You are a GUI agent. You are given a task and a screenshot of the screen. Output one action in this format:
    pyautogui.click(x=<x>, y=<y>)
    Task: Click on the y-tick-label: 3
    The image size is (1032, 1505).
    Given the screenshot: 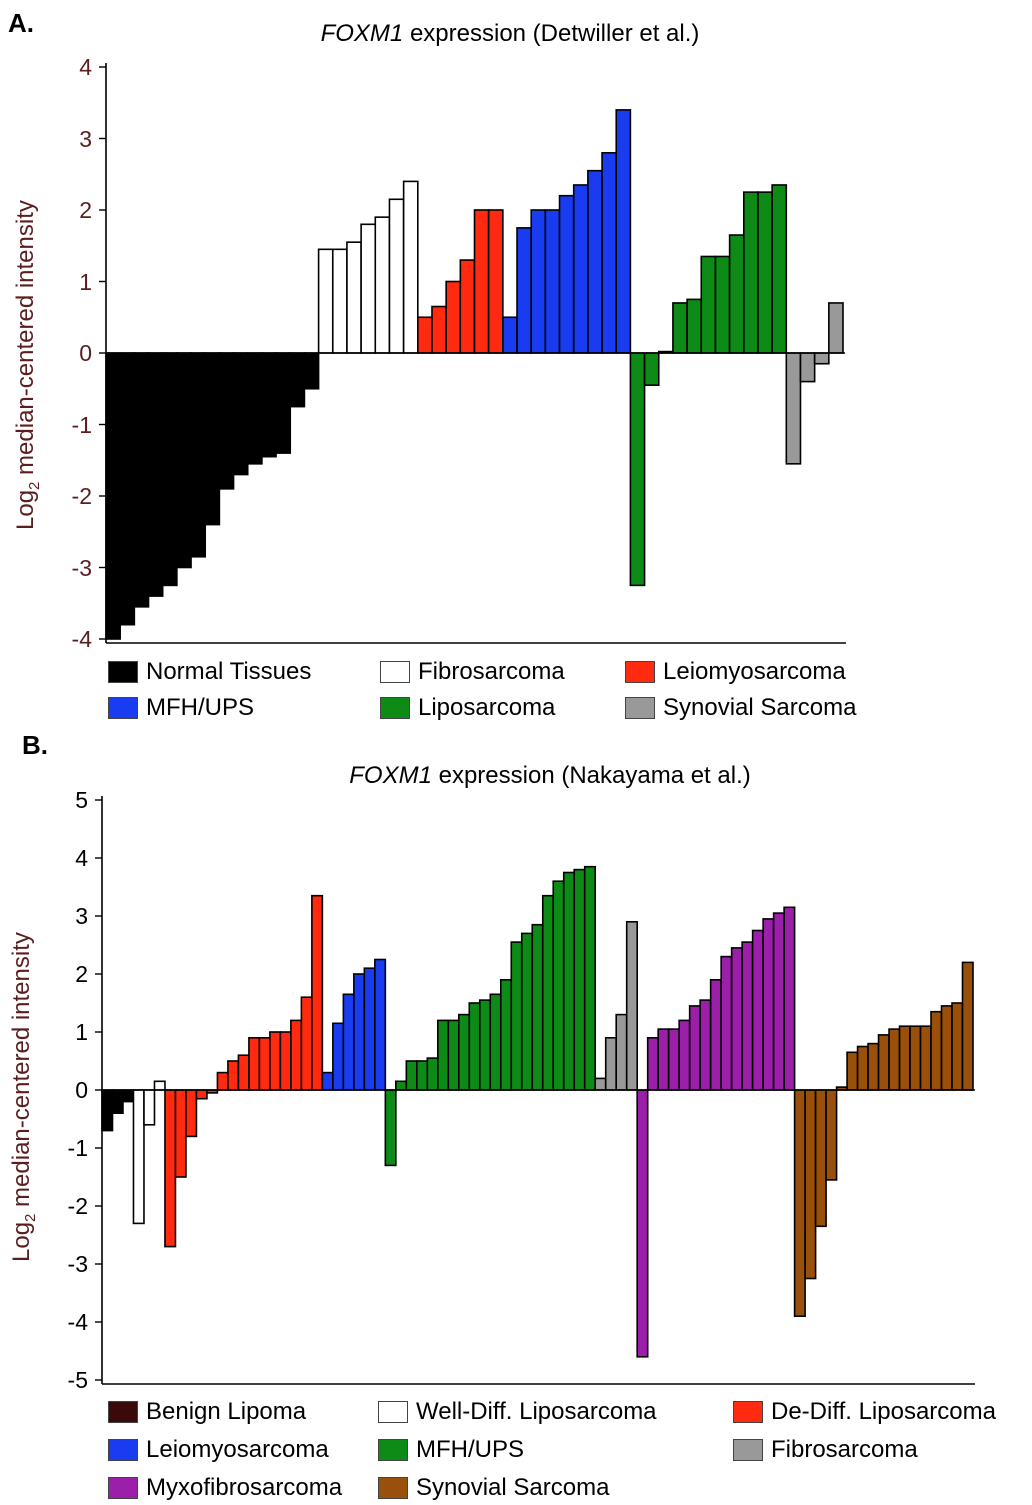 What is the action you would take?
    pyautogui.click(x=85, y=138)
    